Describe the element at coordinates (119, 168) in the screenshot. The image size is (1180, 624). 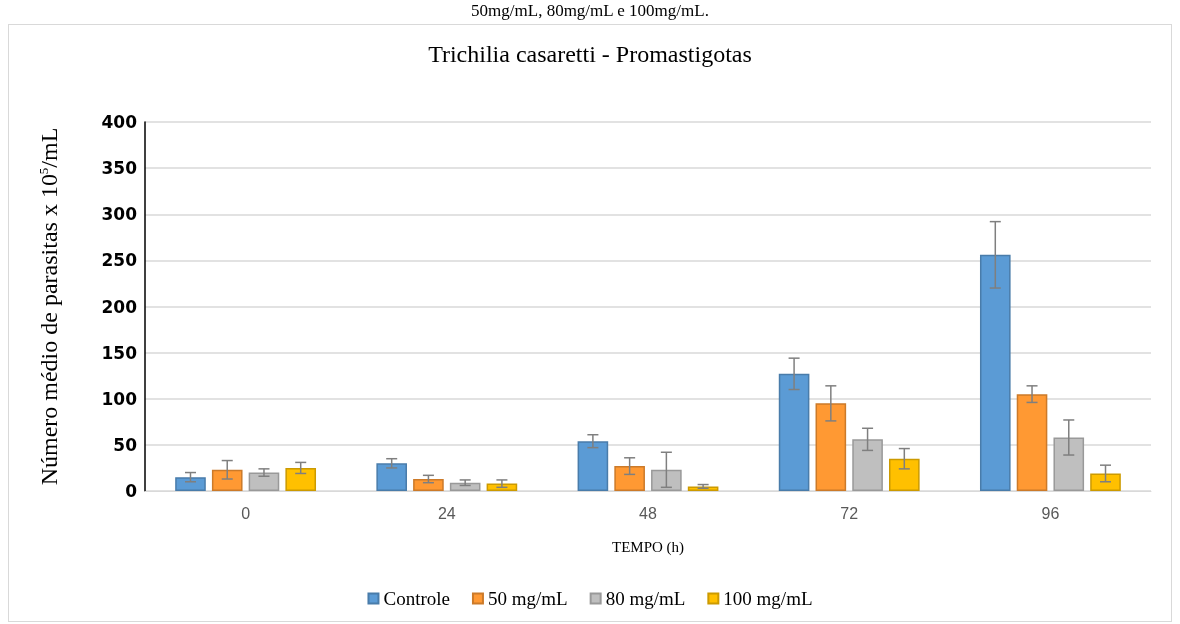
I see `y-tick-label: 350` at that location.